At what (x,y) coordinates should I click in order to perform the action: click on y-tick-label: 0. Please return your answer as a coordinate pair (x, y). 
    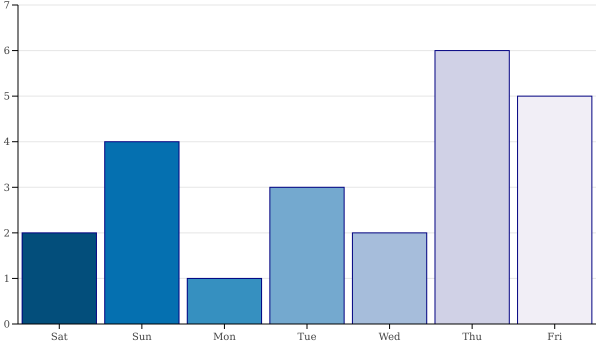
    Looking at the image, I should click on (7, 325).